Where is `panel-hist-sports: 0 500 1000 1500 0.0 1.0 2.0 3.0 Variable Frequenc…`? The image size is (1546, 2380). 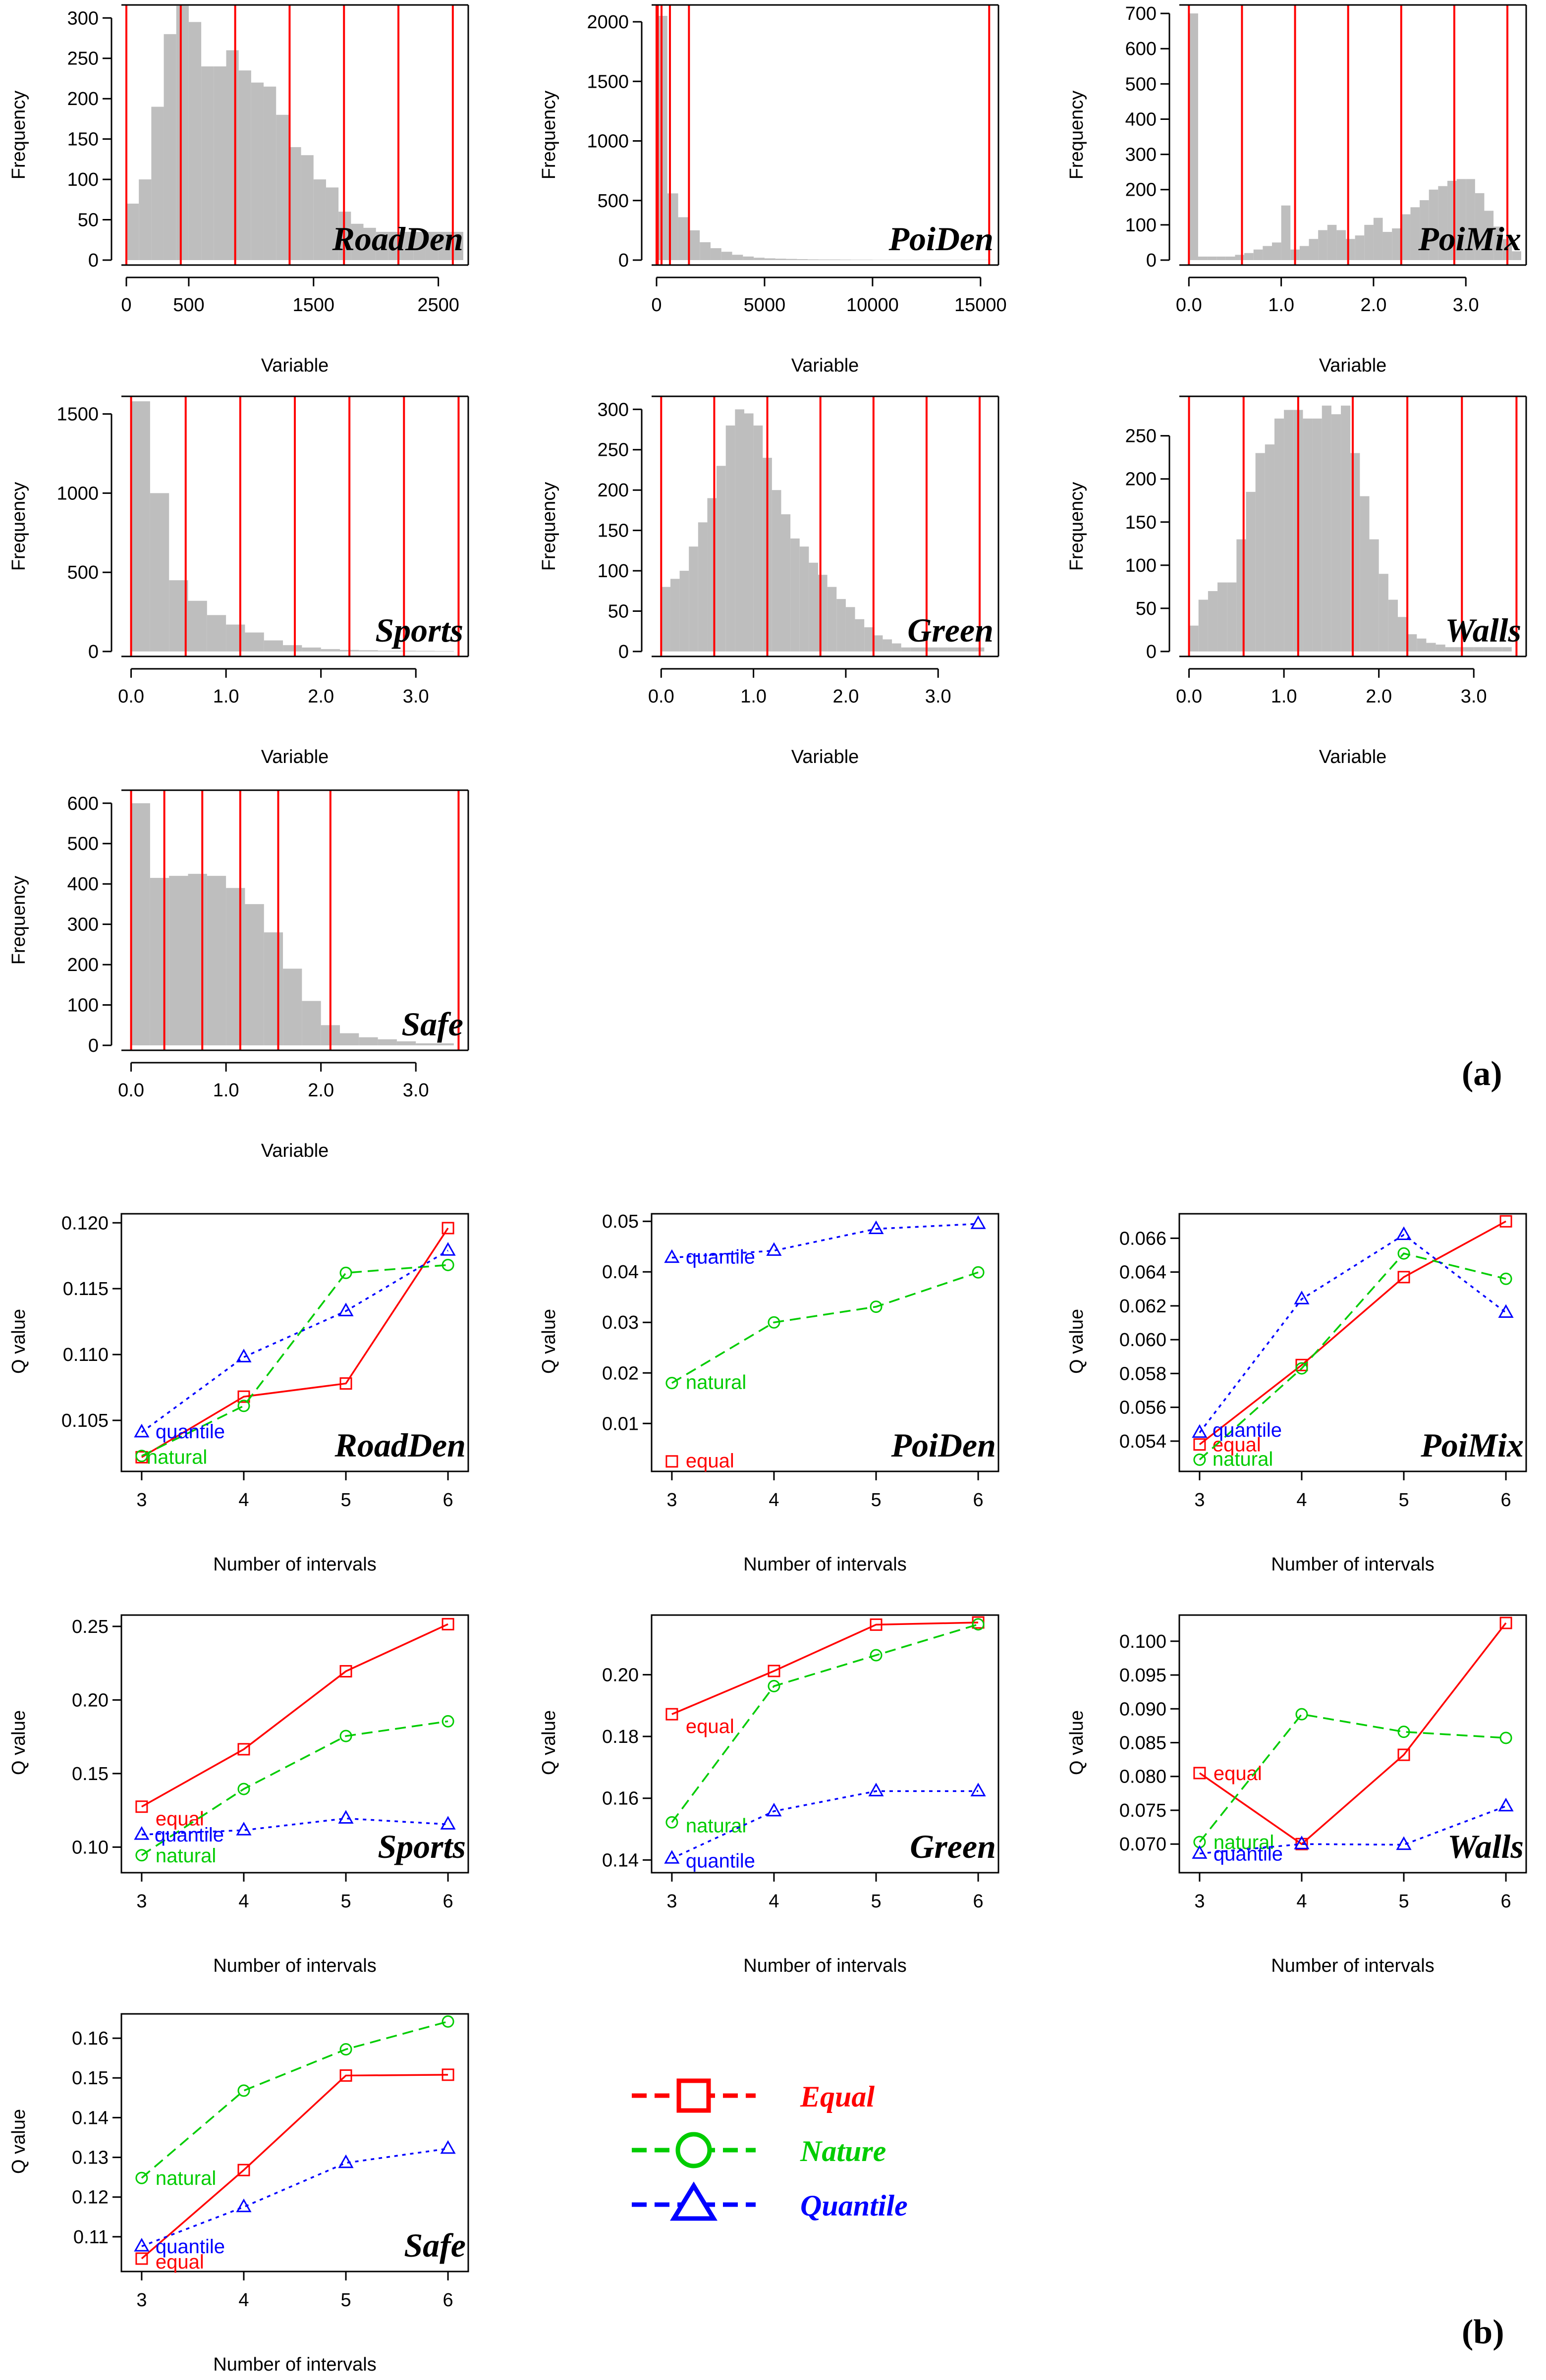 panel-hist-sports: 0 500 1000 1500 0.0 1.0 2.0 3.0 Variable Frequenc… is located at coordinates (238, 581).